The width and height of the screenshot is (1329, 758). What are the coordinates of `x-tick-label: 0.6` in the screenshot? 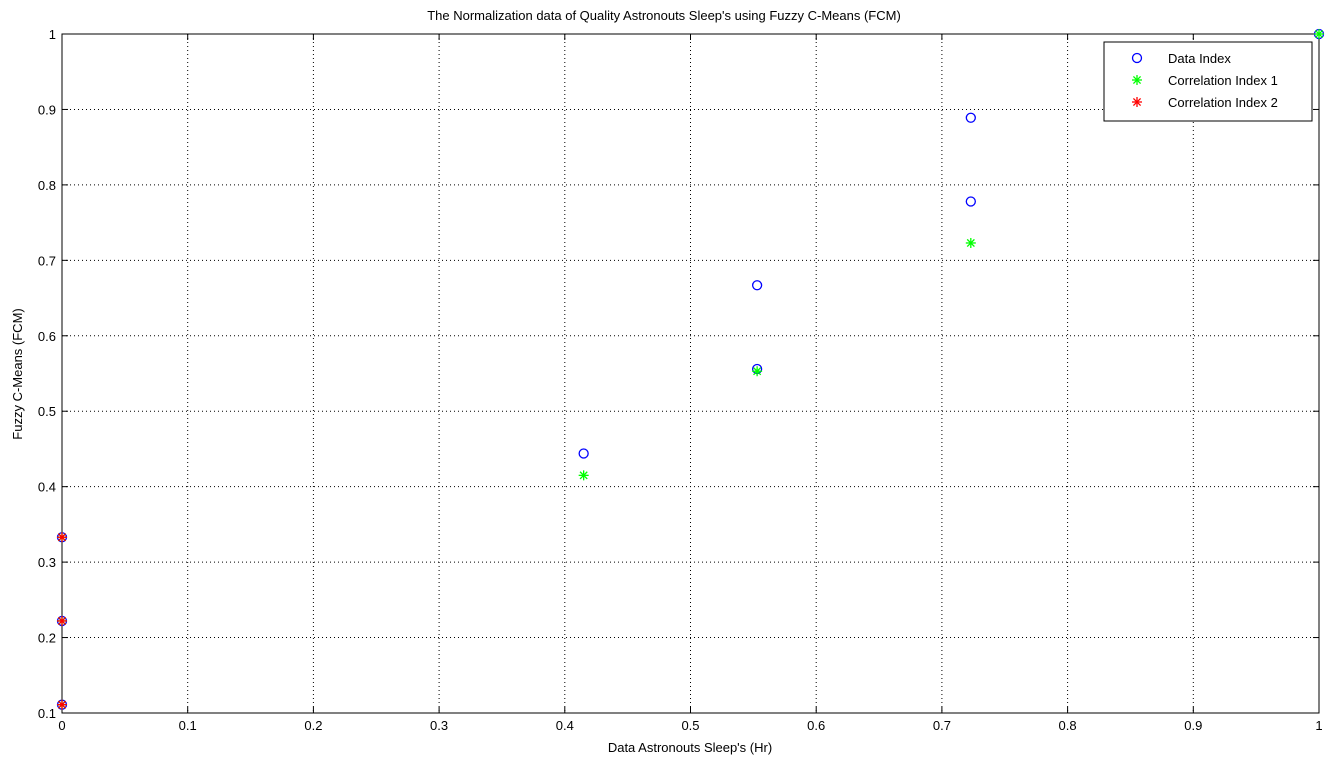 It's located at (816, 725).